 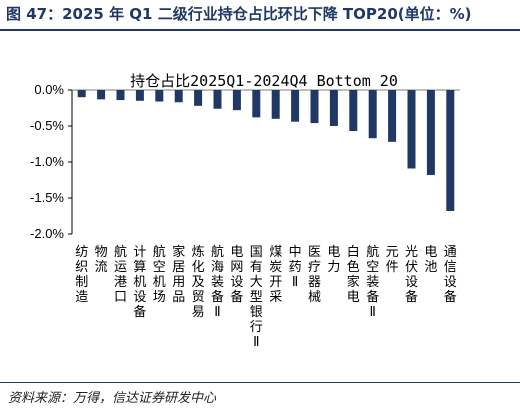 What do you see at coordinates (430, 260) in the screenshot?
I see `category-label: 电池` at bounding box center [430, 260].